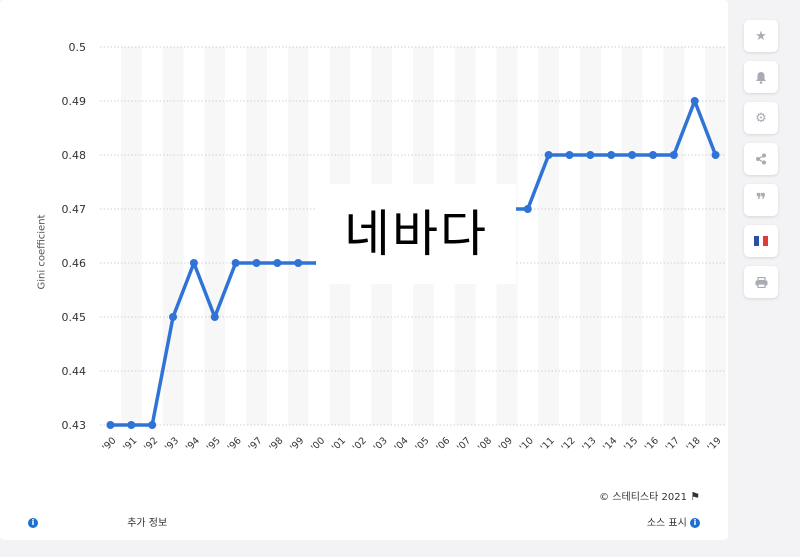 This screenshot has height=557, width=800. Describe the element at coordinates (130, 444) in the screenshot. I see `x-tick-label: '91` at that location.